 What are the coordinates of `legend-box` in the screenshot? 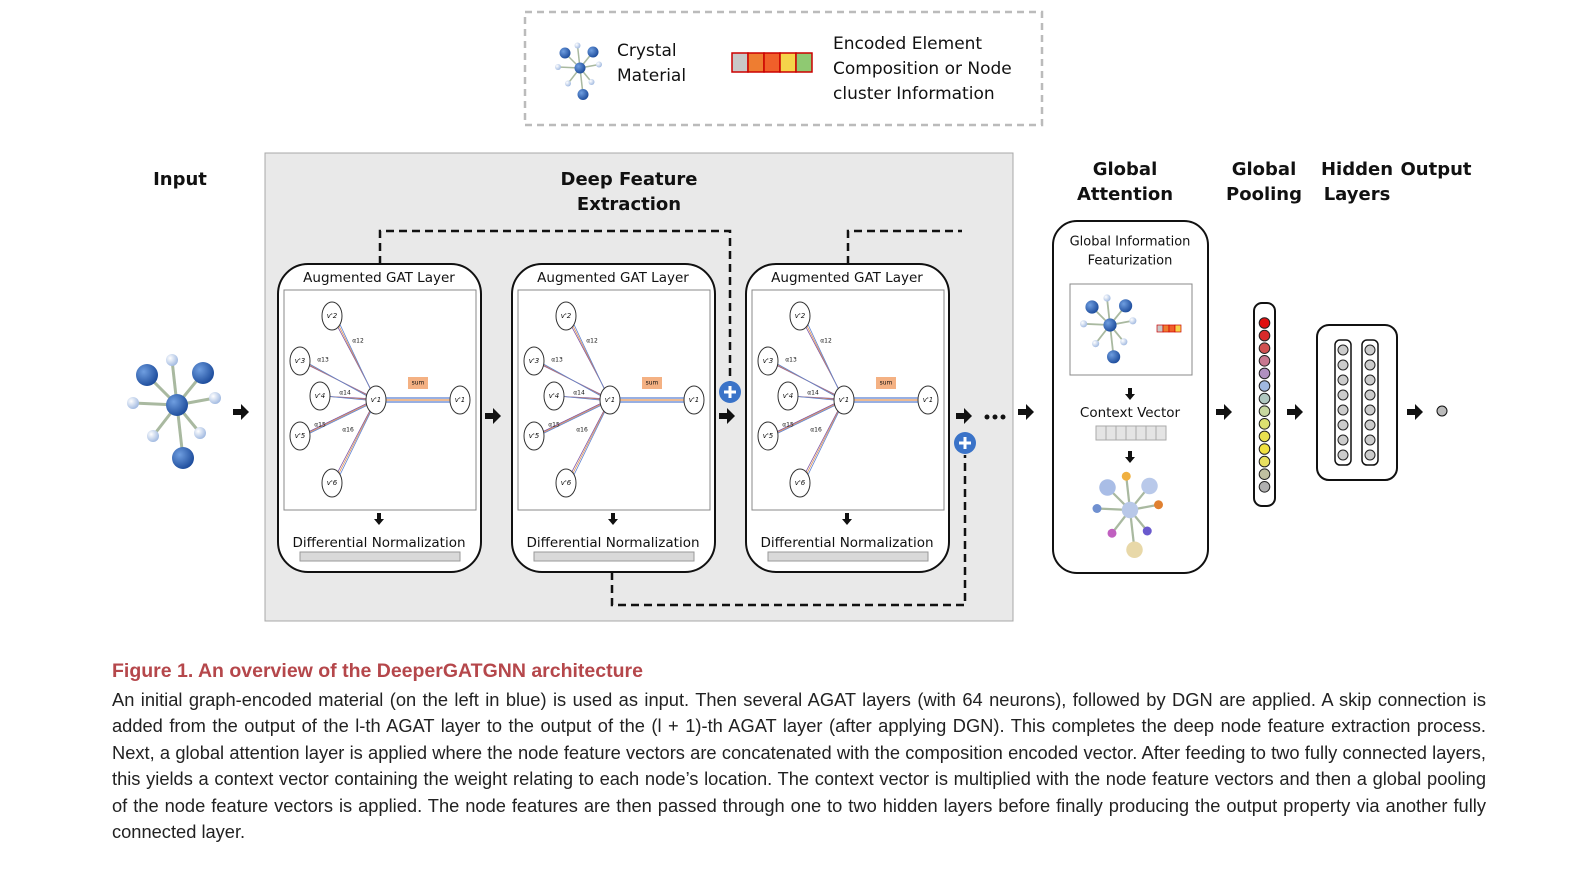 It's located at (783, 68).